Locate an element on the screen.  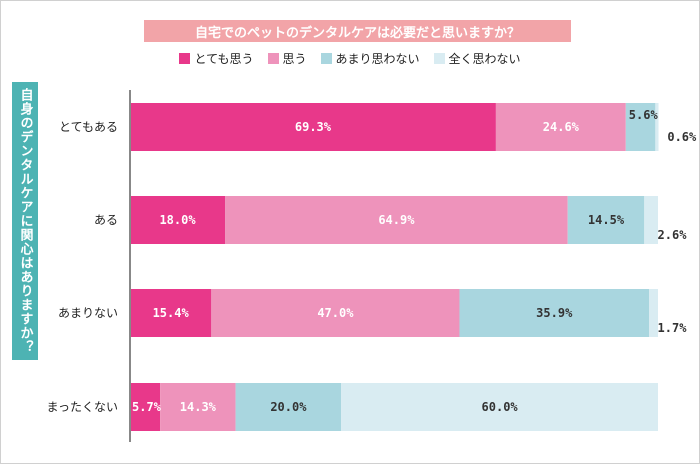
category-label: とてもある is located at coordinates (88, 127).